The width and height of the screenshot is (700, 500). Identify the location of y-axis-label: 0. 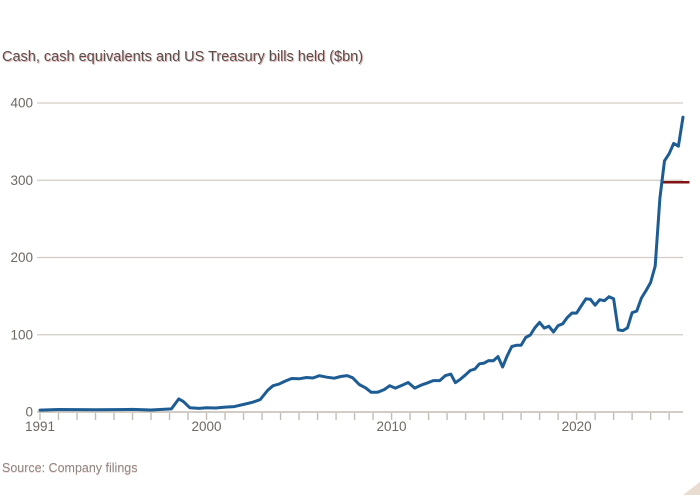
(29, 412).